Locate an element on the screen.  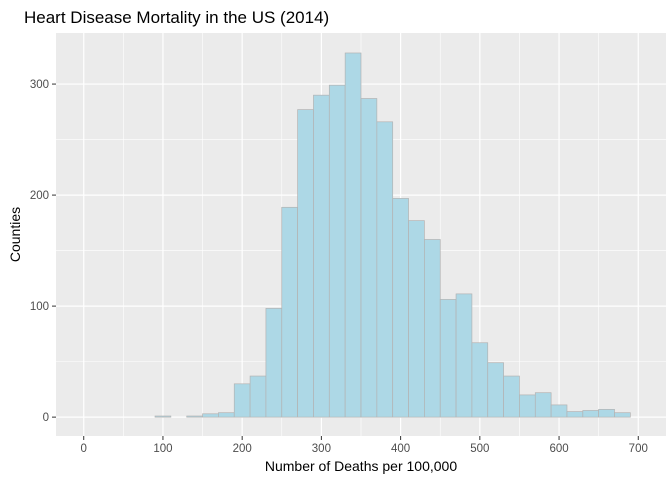
chart-title: Heart Disease Mortality in the US (2014) is located at coordinates (176, 17).